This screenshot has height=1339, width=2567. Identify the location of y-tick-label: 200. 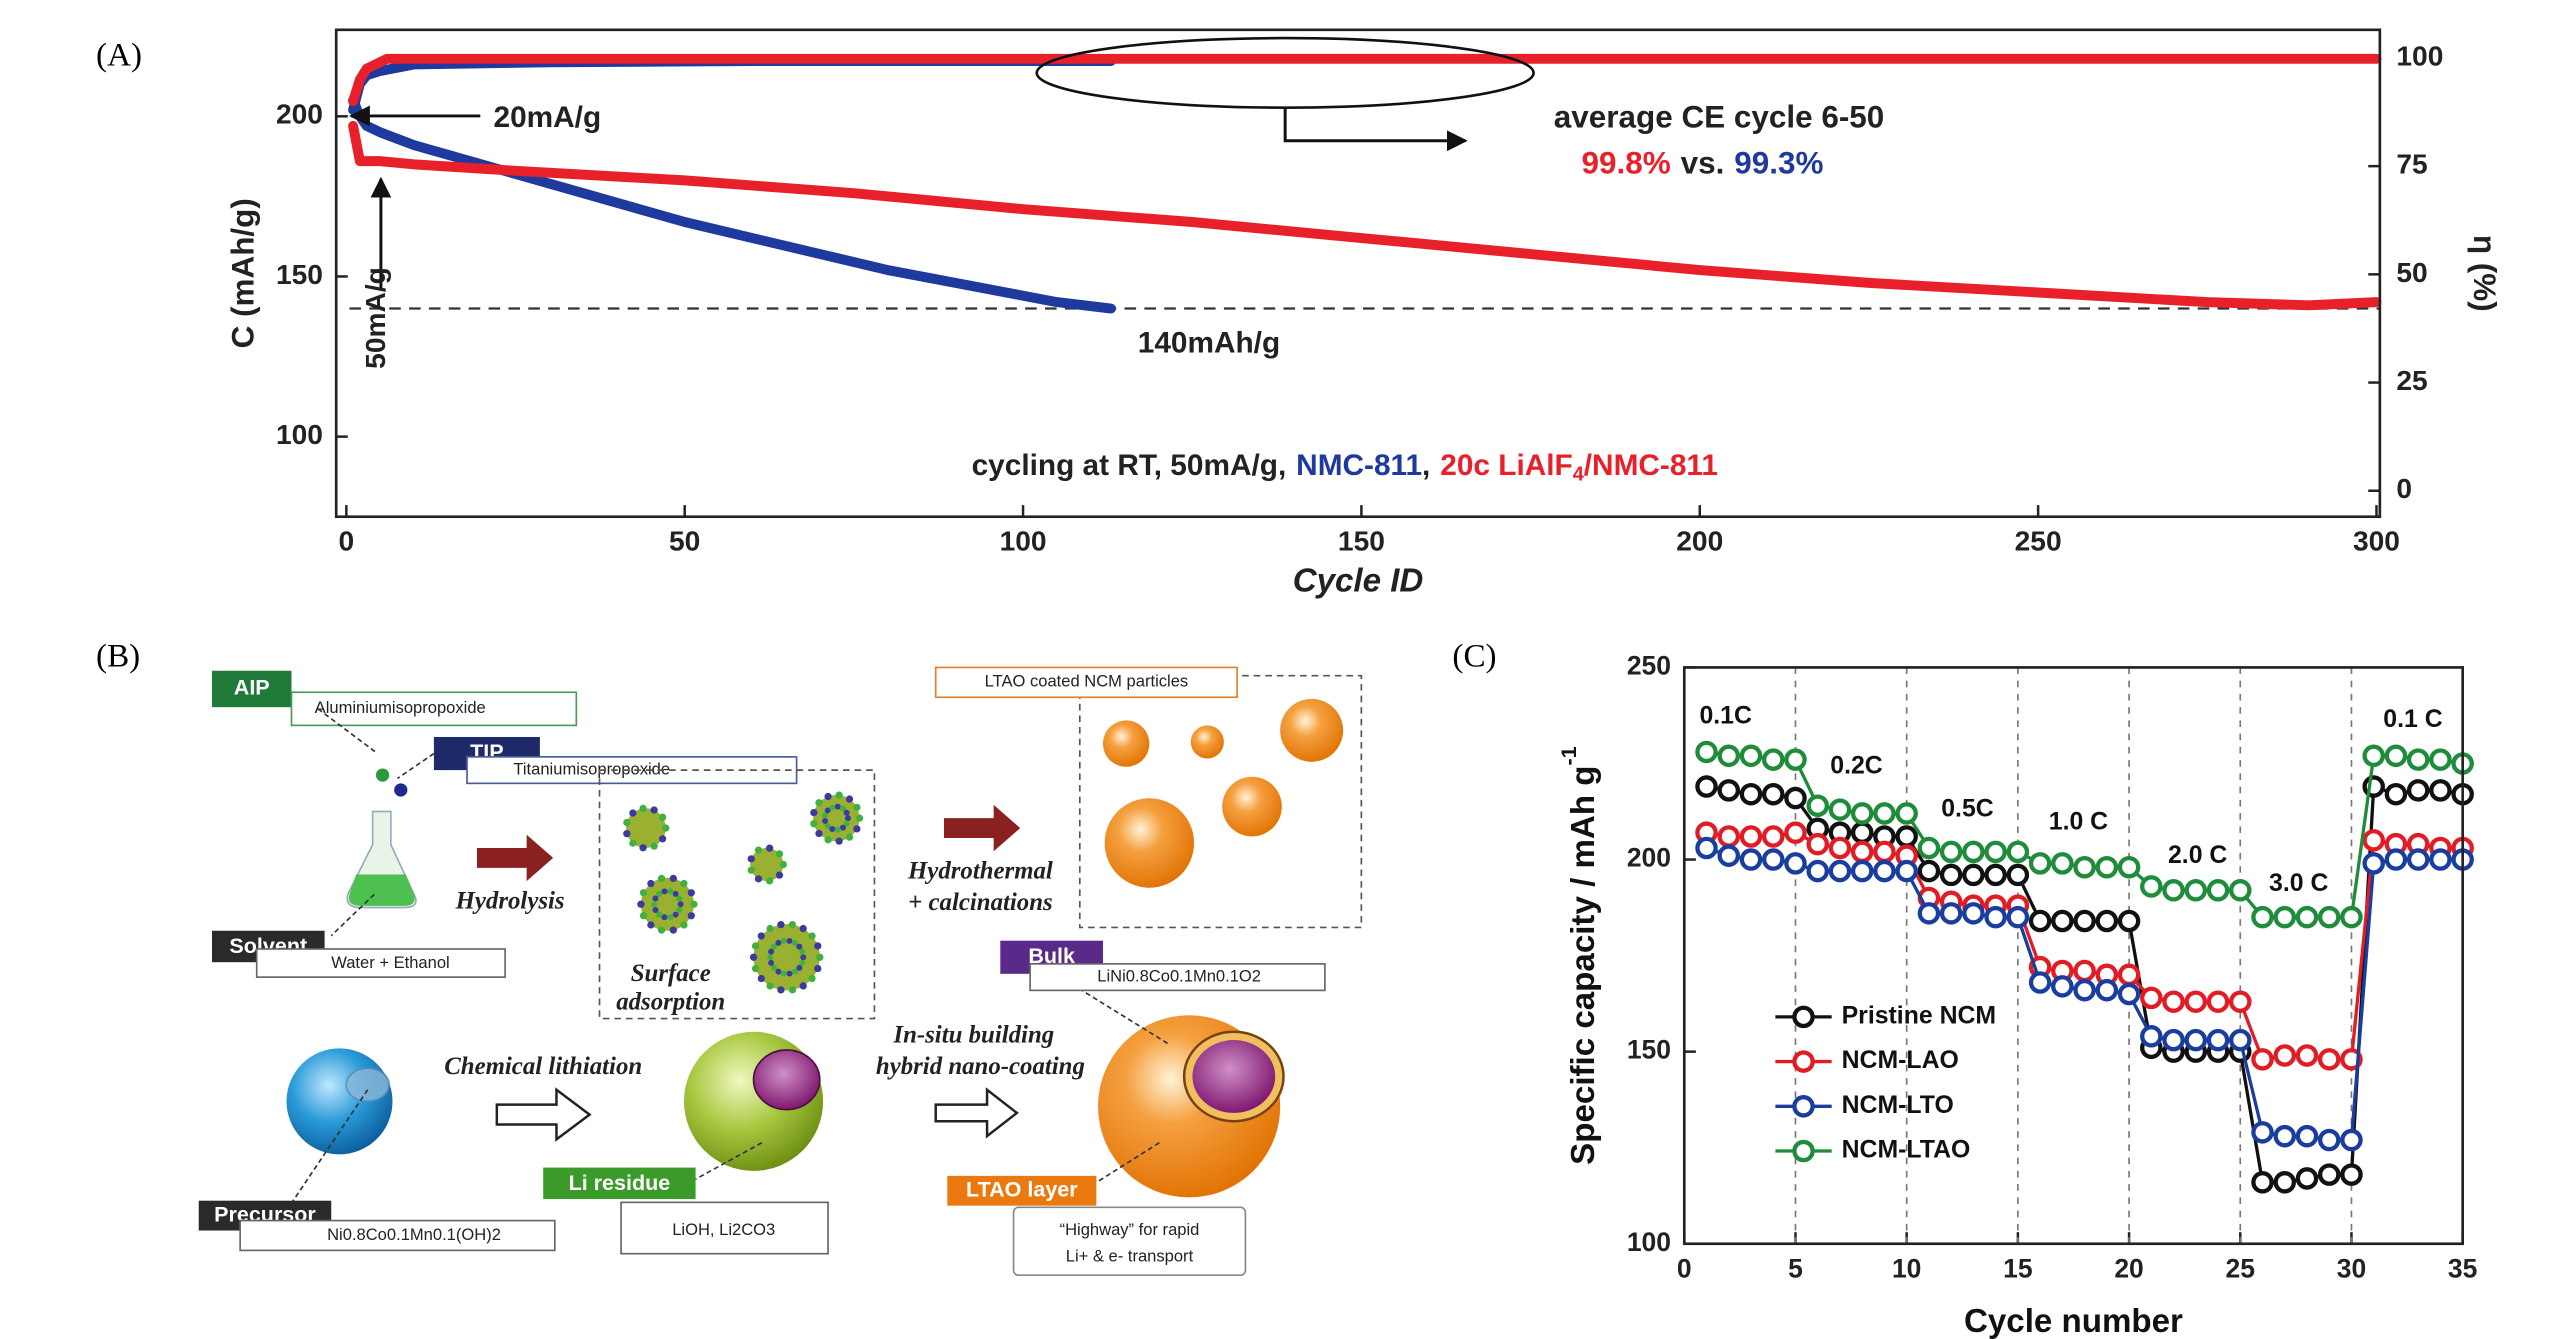
(299, 114).